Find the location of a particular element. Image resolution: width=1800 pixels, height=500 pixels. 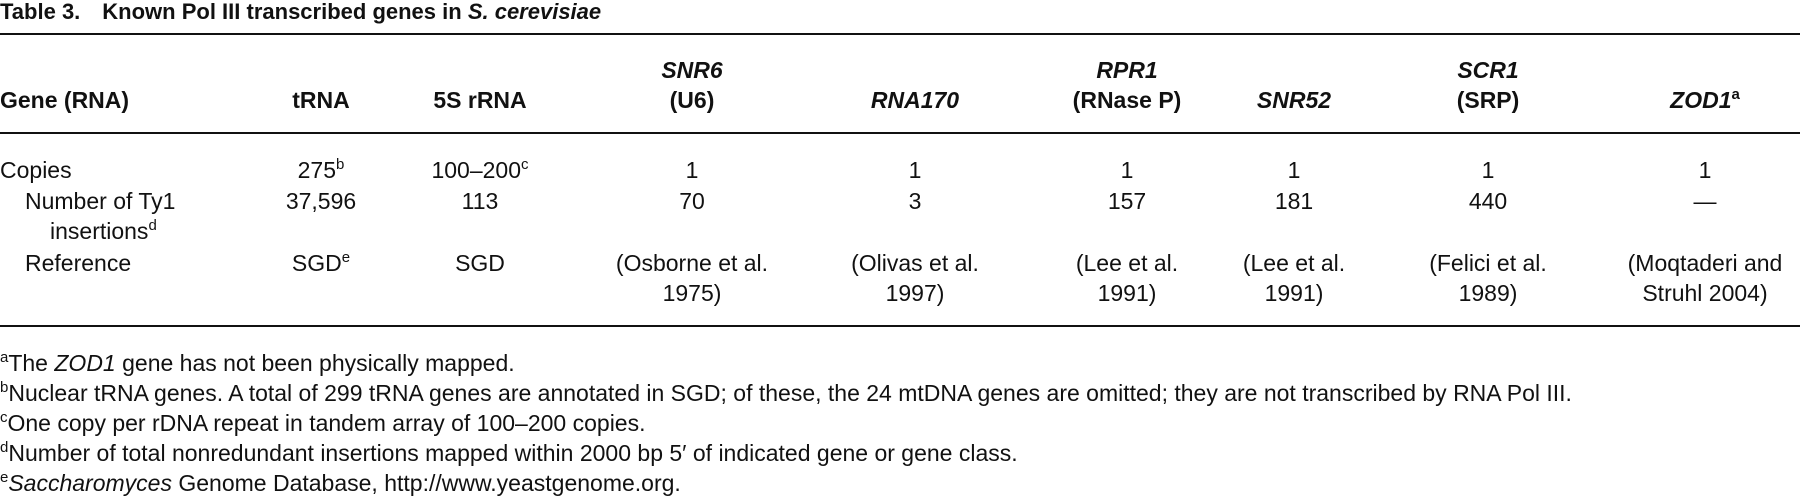

superscript: d is located at coordinates (152, 225).